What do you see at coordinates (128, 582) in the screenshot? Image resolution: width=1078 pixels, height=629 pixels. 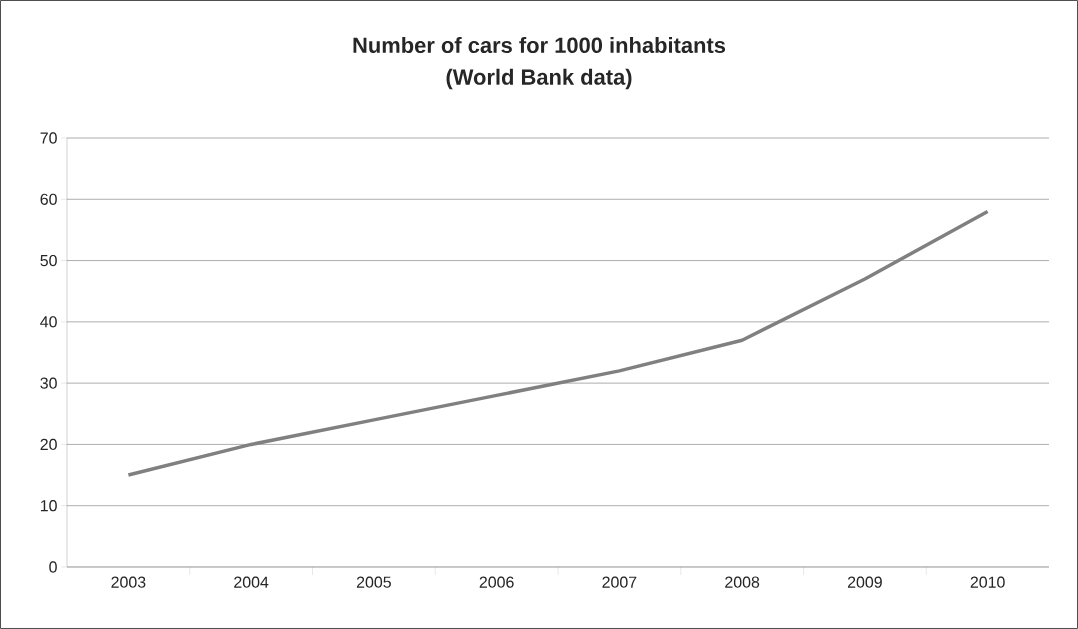 I see `x-tick-label: 2003` at bounding box center [128, 582].